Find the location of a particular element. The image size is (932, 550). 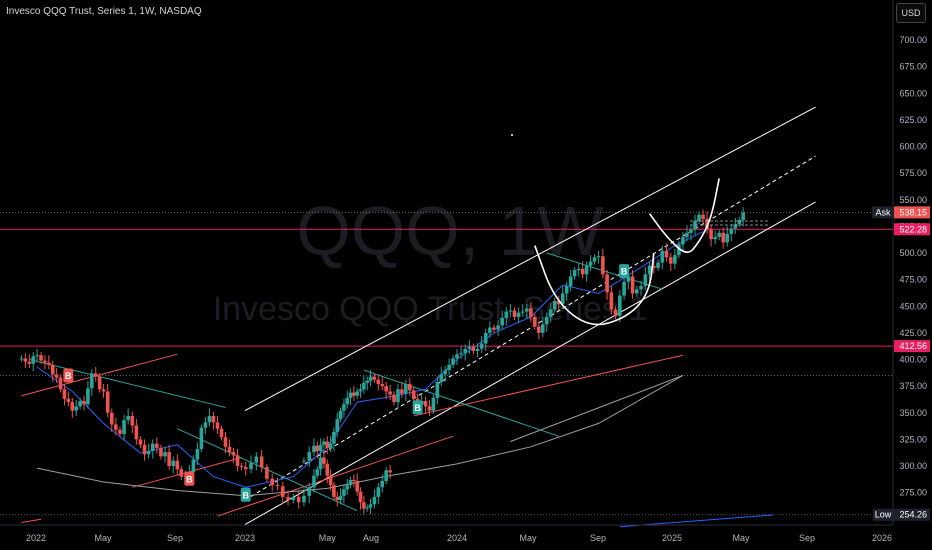

trendline-cyan-trend-2022 is located at coordinates (127, 383).